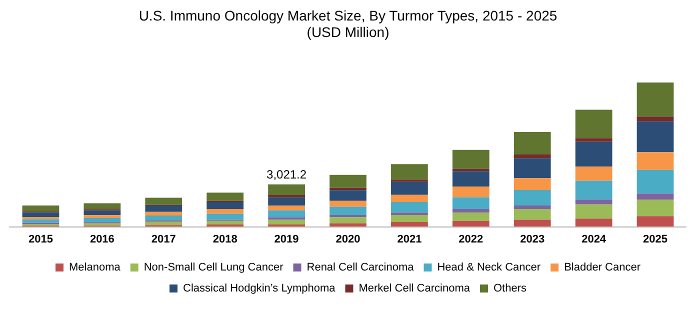 This screenshot has height=324, width=696. What do you see at coordinates (489, 268) in the screenshot?
I see `legend-label: Head & Neck Cancer` at bounding box center [489, 268].